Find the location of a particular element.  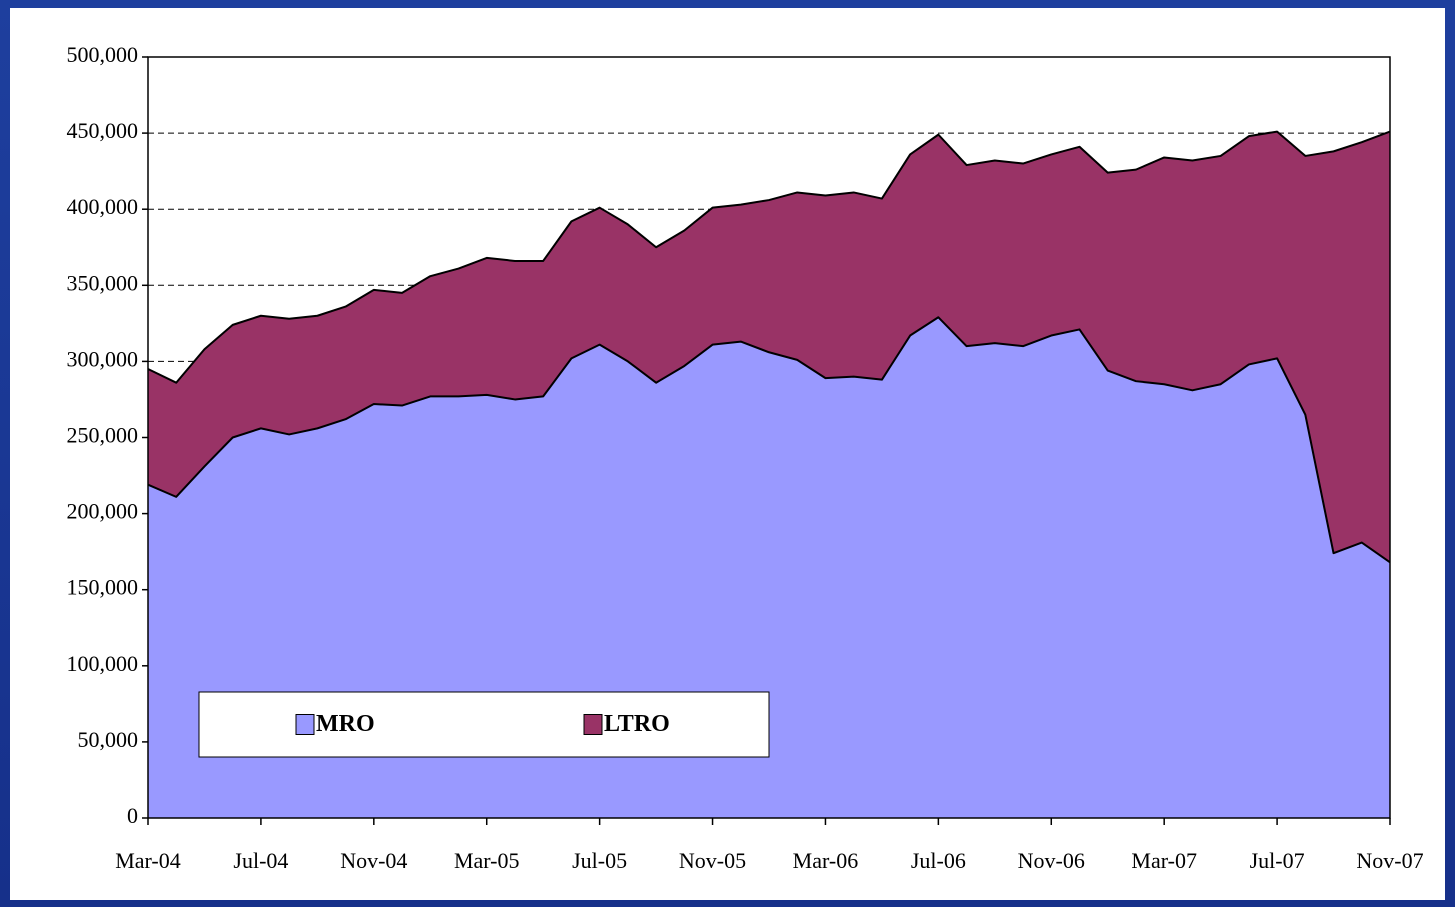

y-tick-label: 200,000 is located at coordinates (103, 511).